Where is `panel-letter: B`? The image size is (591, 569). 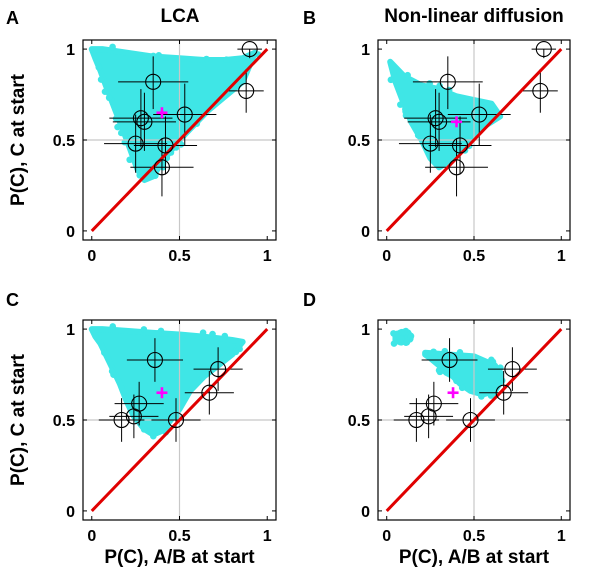
panel-letter: B is located at coordinates (309, 18).